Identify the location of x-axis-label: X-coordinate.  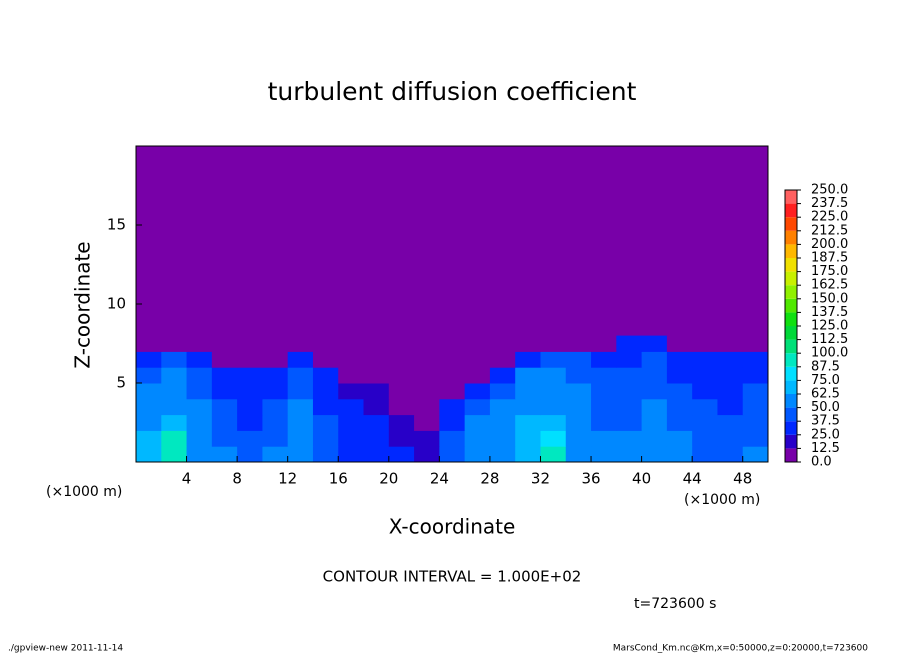
(452, 527).